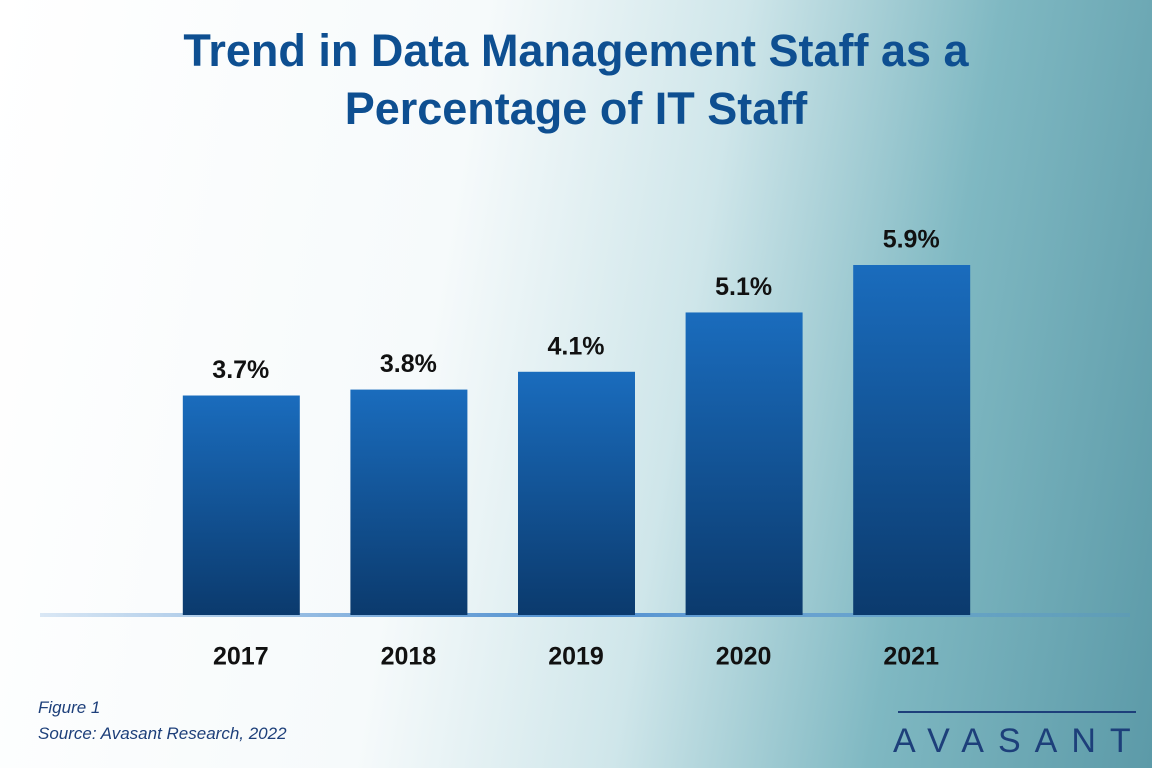 Image resolution: width=1152 pixels, height=768 pixels. Describe the element at coordinates (576, 657) in the screenshot. I see `x-tick-label: 2019` at that location.